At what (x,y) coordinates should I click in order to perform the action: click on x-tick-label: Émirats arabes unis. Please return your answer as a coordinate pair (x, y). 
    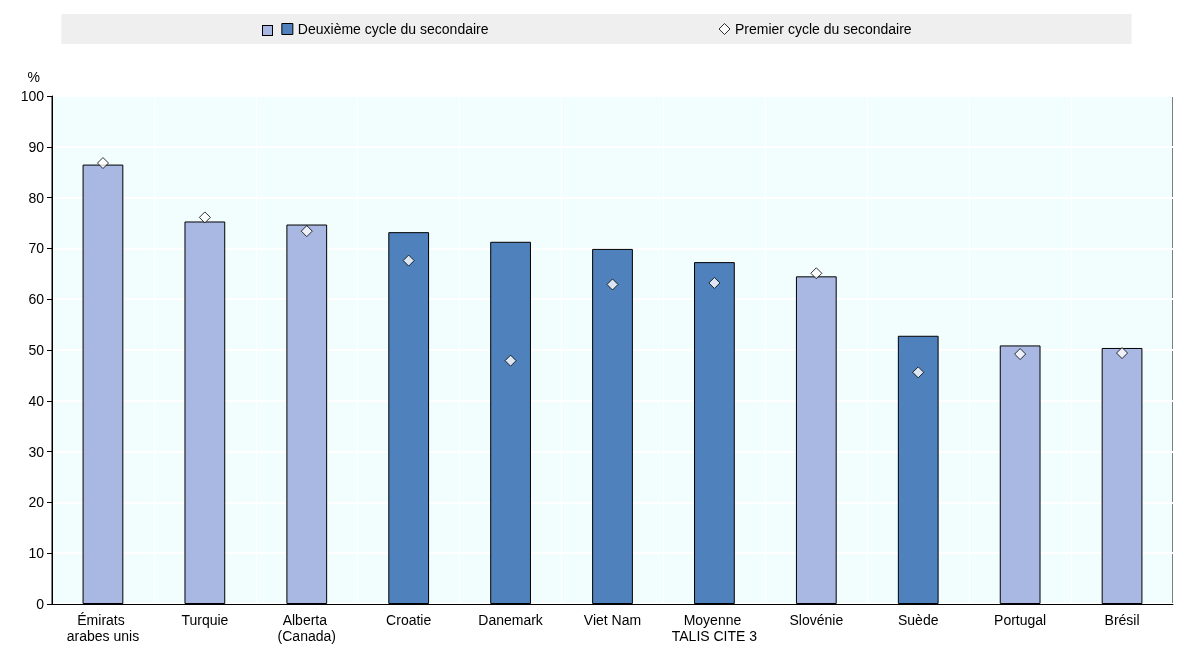
    Looking at the image, I should click on (103, 628).